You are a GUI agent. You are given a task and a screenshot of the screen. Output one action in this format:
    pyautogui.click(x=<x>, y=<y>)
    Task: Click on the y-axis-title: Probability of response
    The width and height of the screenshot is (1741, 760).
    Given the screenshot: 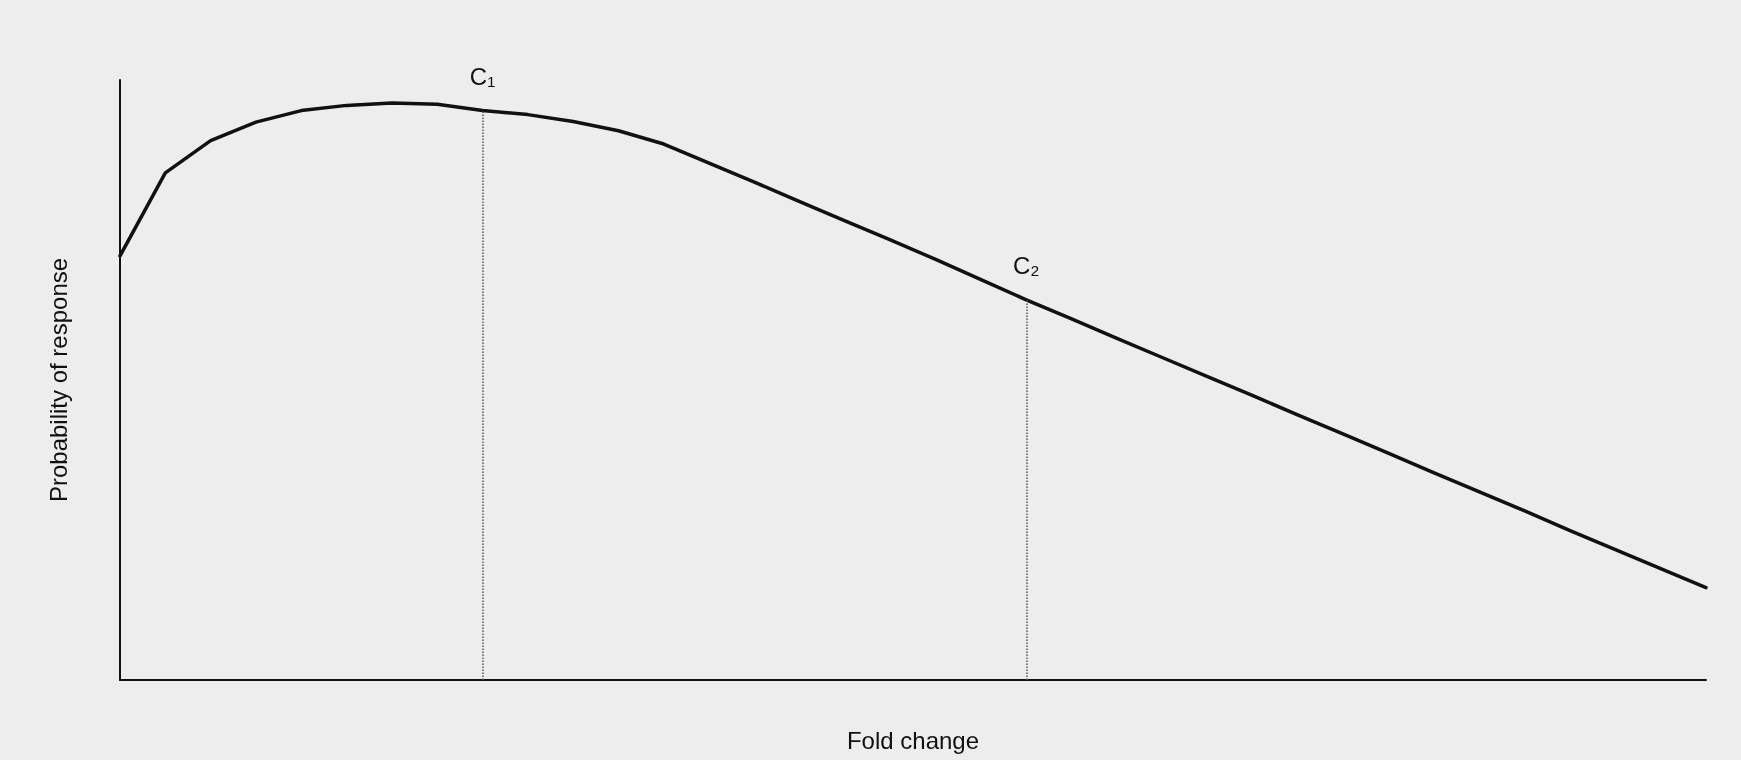 What is the action you would take?
    pyautogui.click(x=58, y=380)
    